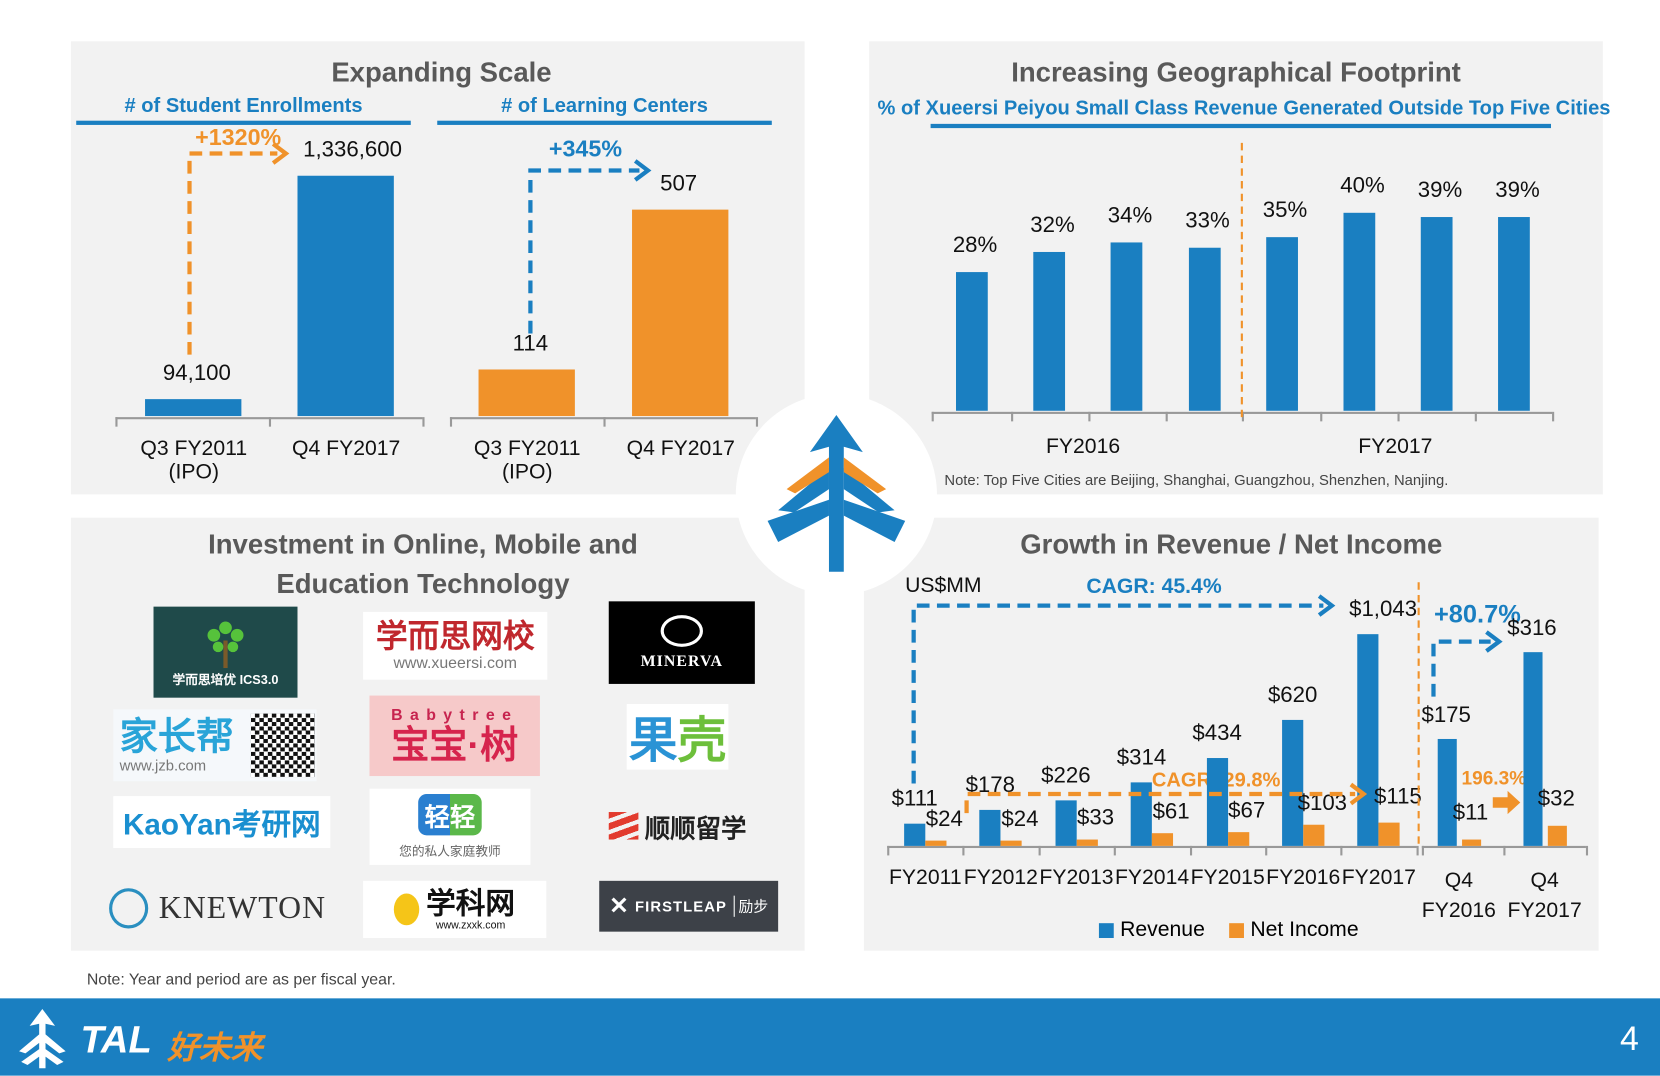 This screenshot has height=1076, width=1660. What do you see at coordinates (1152, 878) in the screenshot?
I see `growth-category-label: FY2014` at bounding box center [1152, 878].